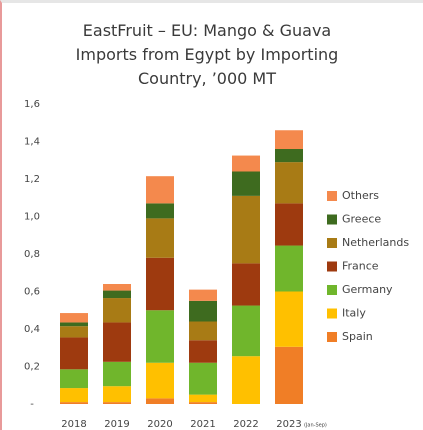 Image resolution: width=423 pixels, height=430 pixels. I want to click on x-tick-label: 2018, so click(73, 424).